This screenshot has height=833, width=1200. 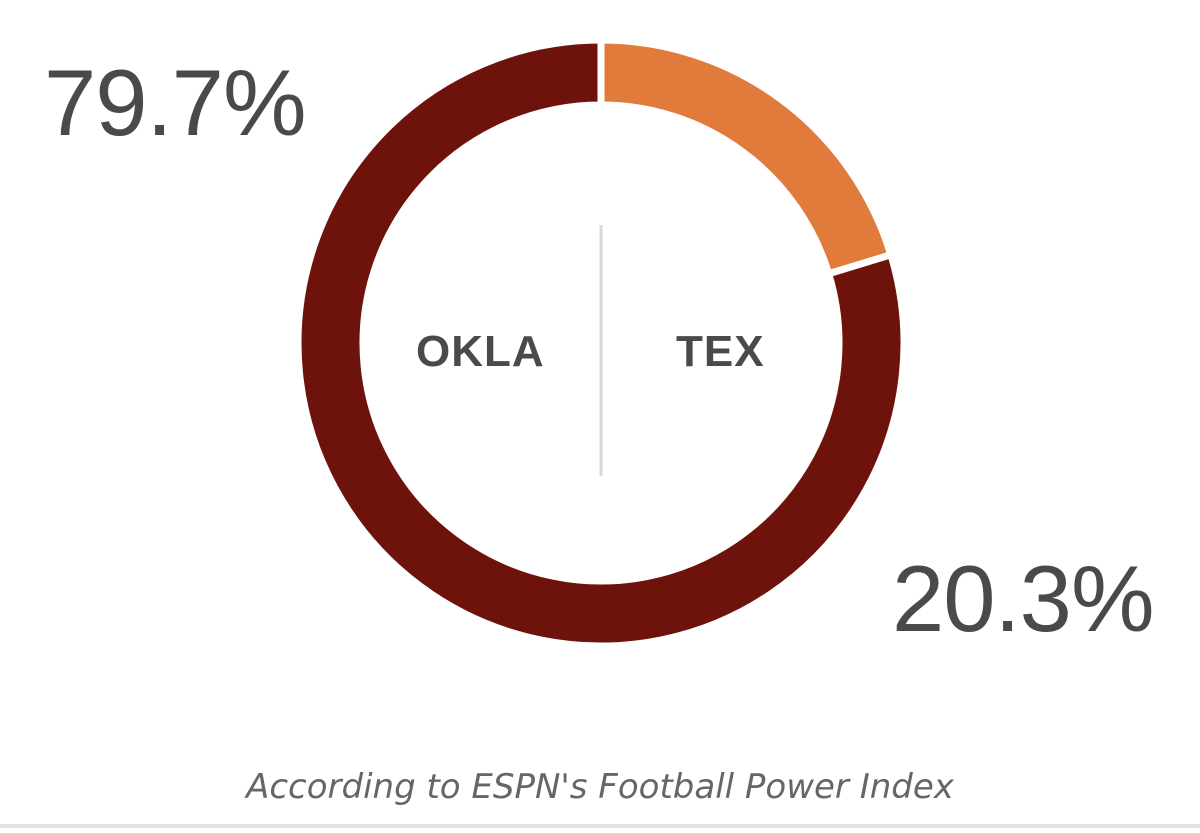 I want to click on donut-slice-tex, so click(x=746, y=157).